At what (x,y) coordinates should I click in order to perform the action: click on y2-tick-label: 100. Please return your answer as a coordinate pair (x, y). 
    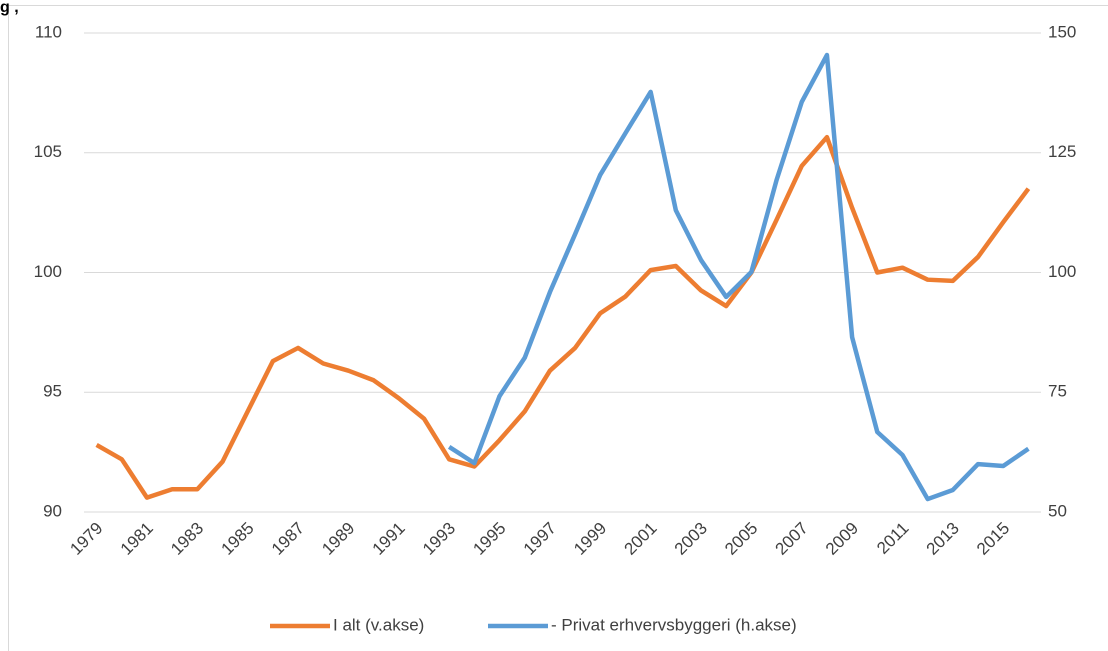
    Looking at the image, I should click on (1062, 271).